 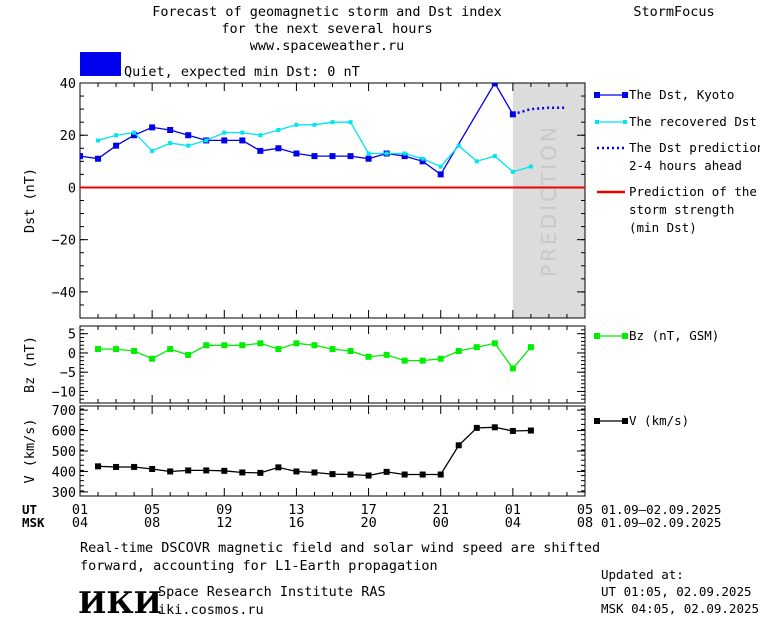 What do you see at coordinates (64, 493) in the screenshot?
I see `v-ytick-label: 300` at bounding box center [64, 493].